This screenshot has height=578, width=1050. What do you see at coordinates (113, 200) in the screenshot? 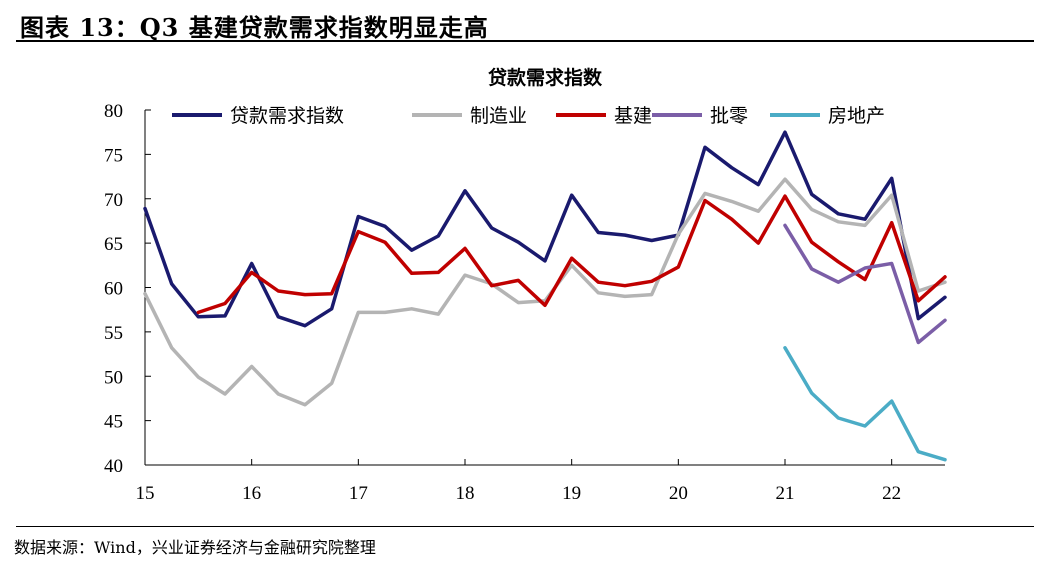
I see `y-tick-label: 70` at bounding box center [113, 200].